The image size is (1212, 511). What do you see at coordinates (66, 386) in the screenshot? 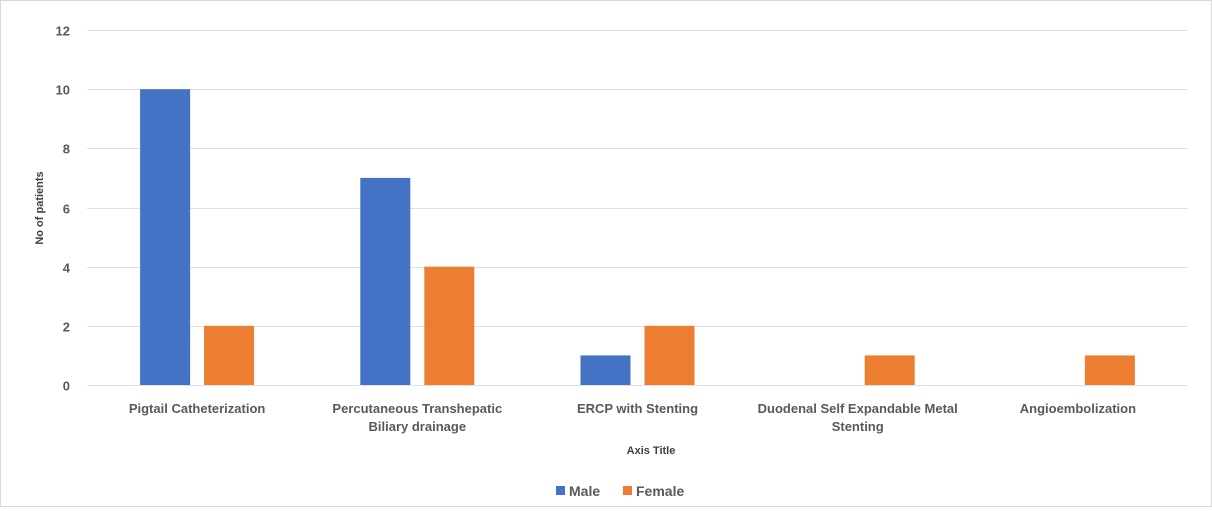
I see `y-tick-label-0: 0` at bounding box center [66, 386].